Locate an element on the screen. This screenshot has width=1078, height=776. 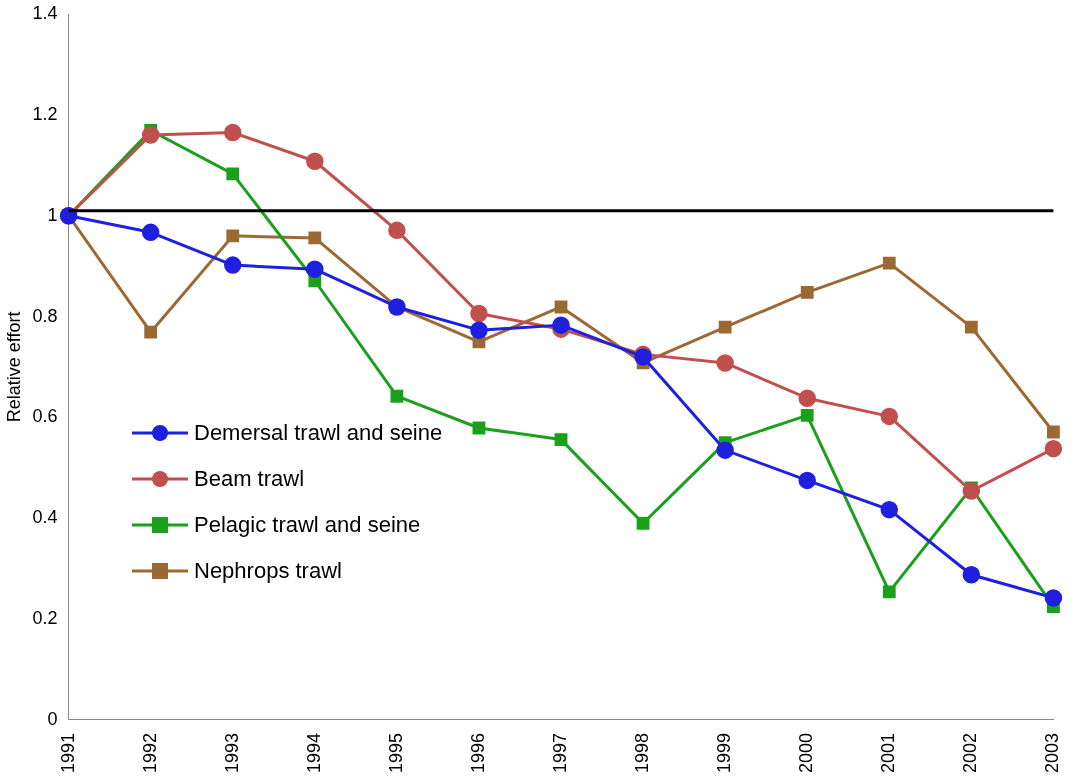
x-tick-label: 2001 is located at coordinates (888, 752).